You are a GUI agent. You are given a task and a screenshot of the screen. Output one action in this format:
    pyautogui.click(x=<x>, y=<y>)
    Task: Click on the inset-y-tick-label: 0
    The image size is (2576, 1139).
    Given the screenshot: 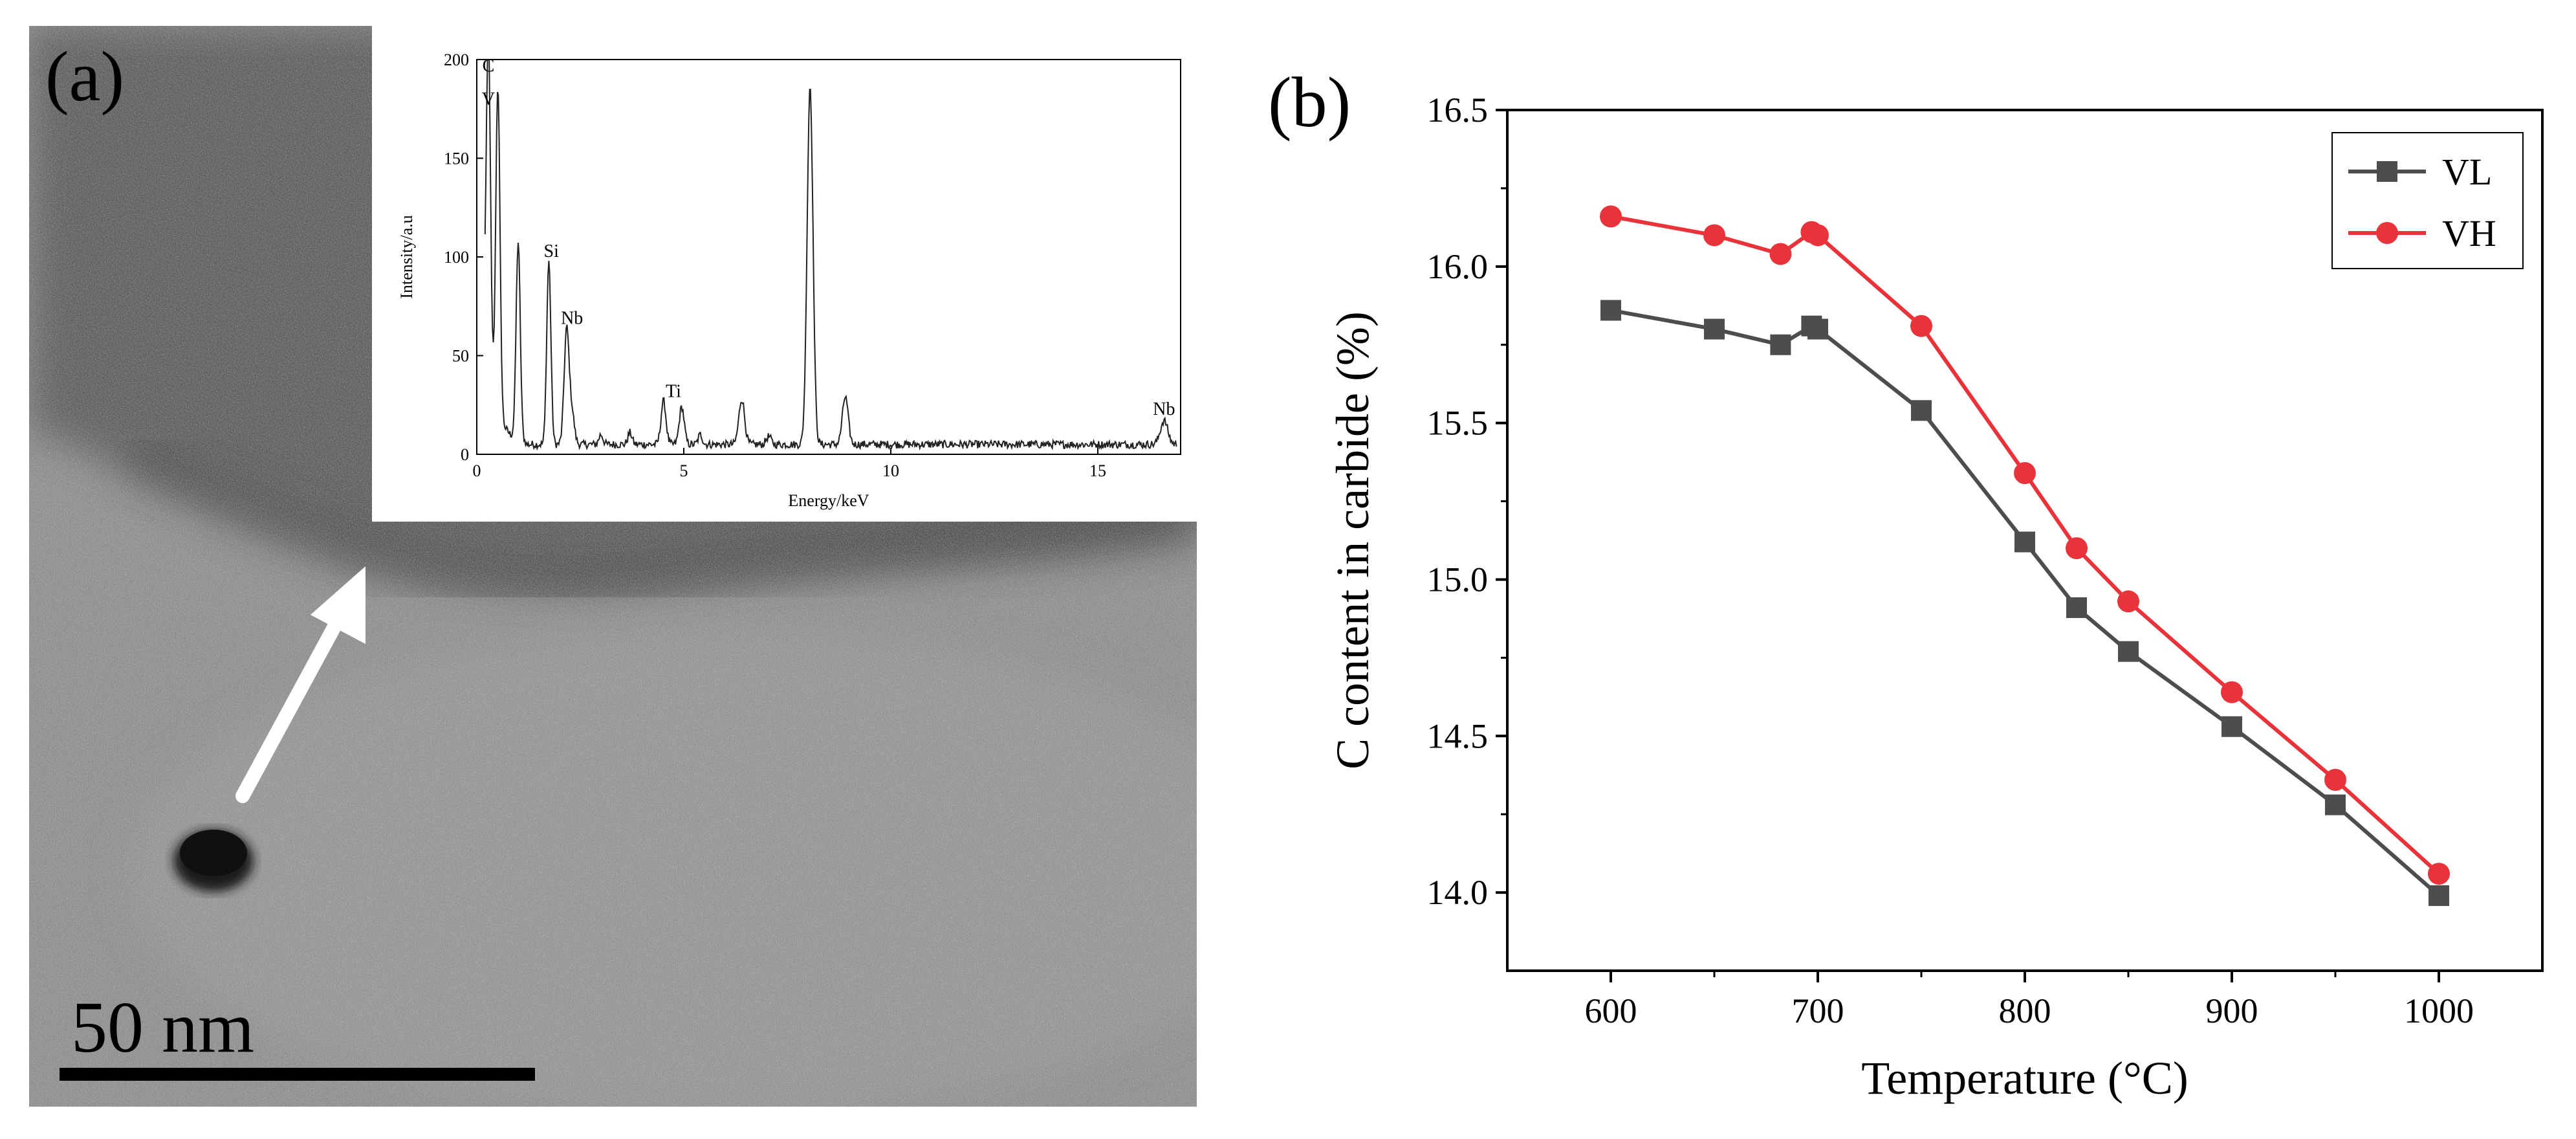 What is the action you would take?
    pyautogui.click(x=465, y=455)
    